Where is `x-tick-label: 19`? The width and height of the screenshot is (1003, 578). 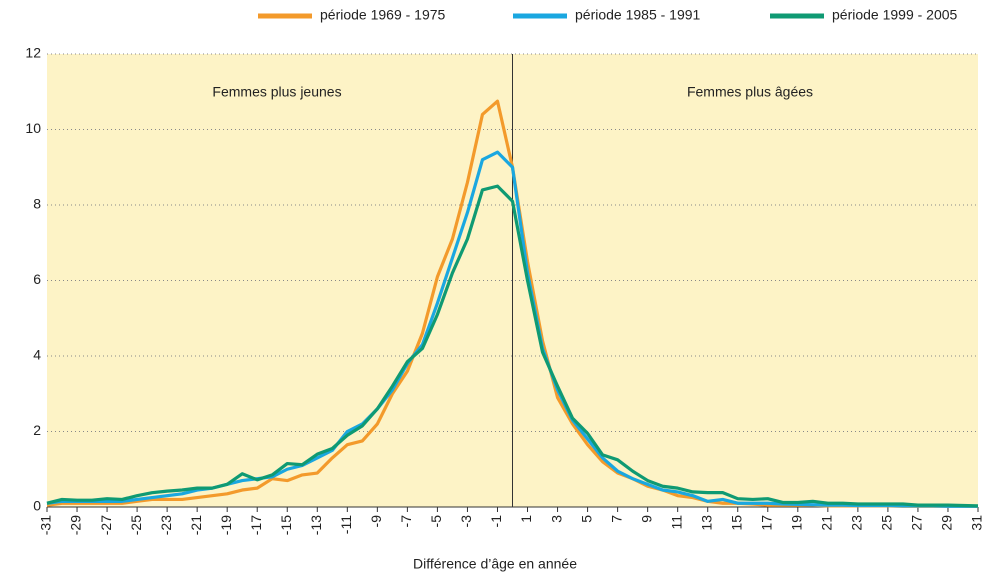 x-tick-label: 19 is located at coordinates (797, 523).